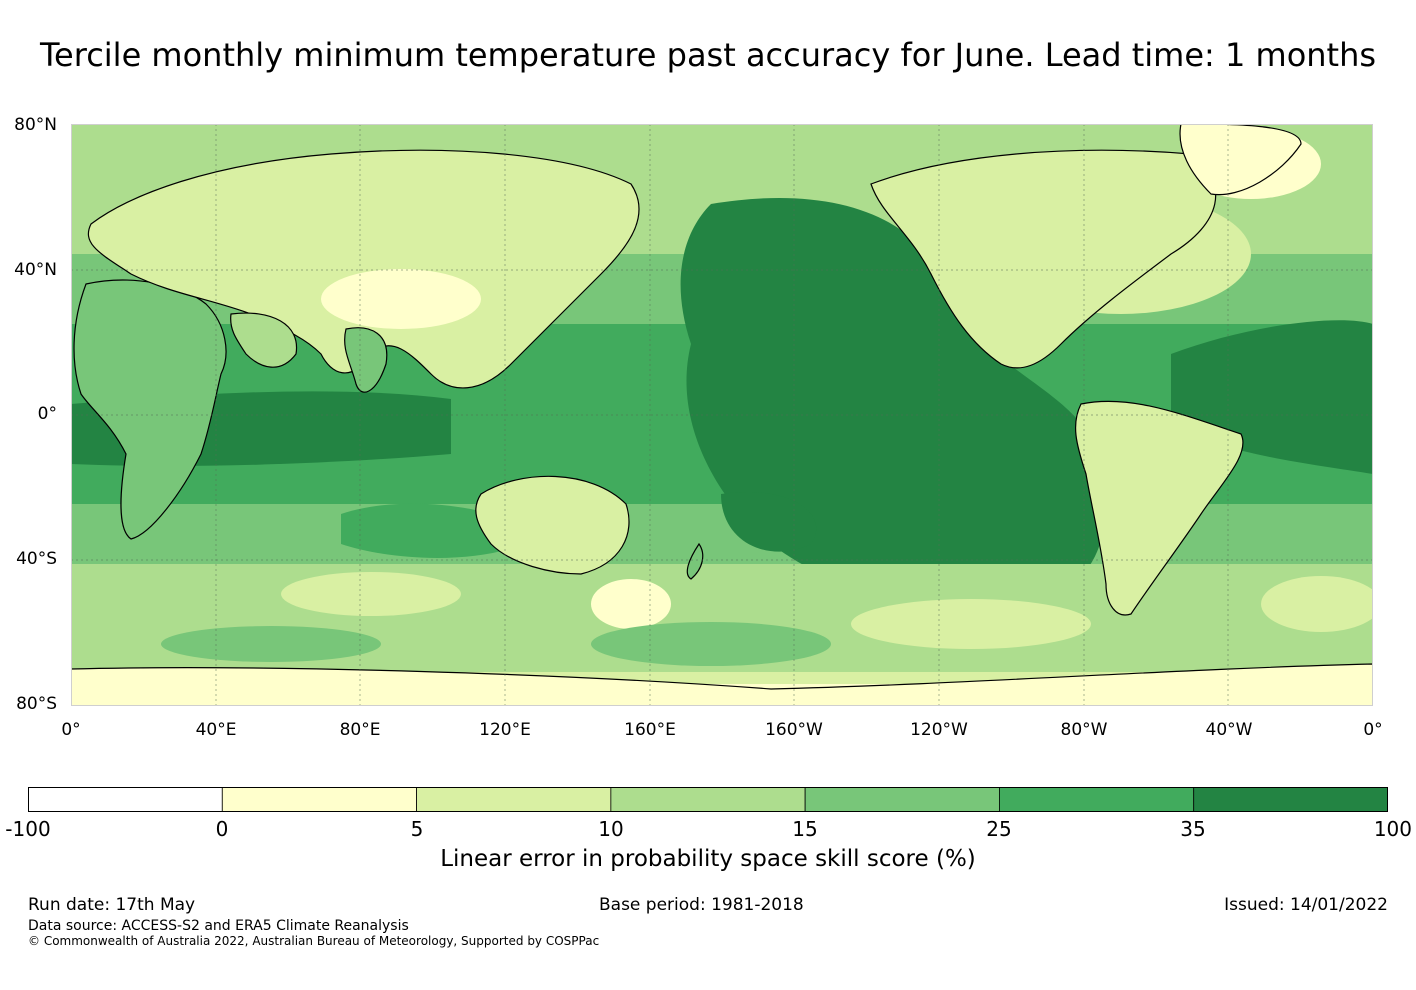 The image size is (1416, 990). Describe the element at coordinates (505, 730) in the screenshot. I see `lon-label: 120°E` at that location.